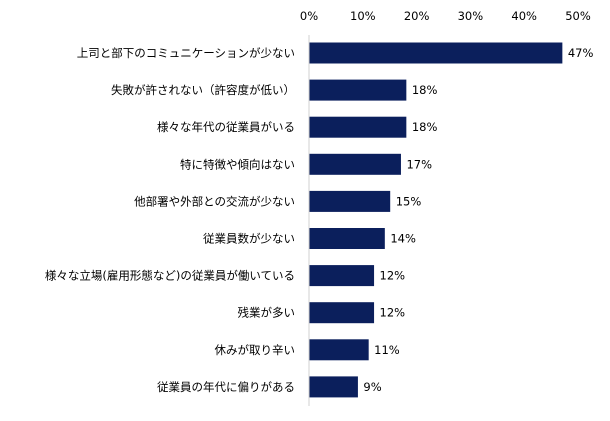 This screenshot has width=610, height=421. What do you see at coordinates (226, 387) in the screenshot?
I see `category-label: 従業員の年代に偏りがある` at bounding box center [226, 387].